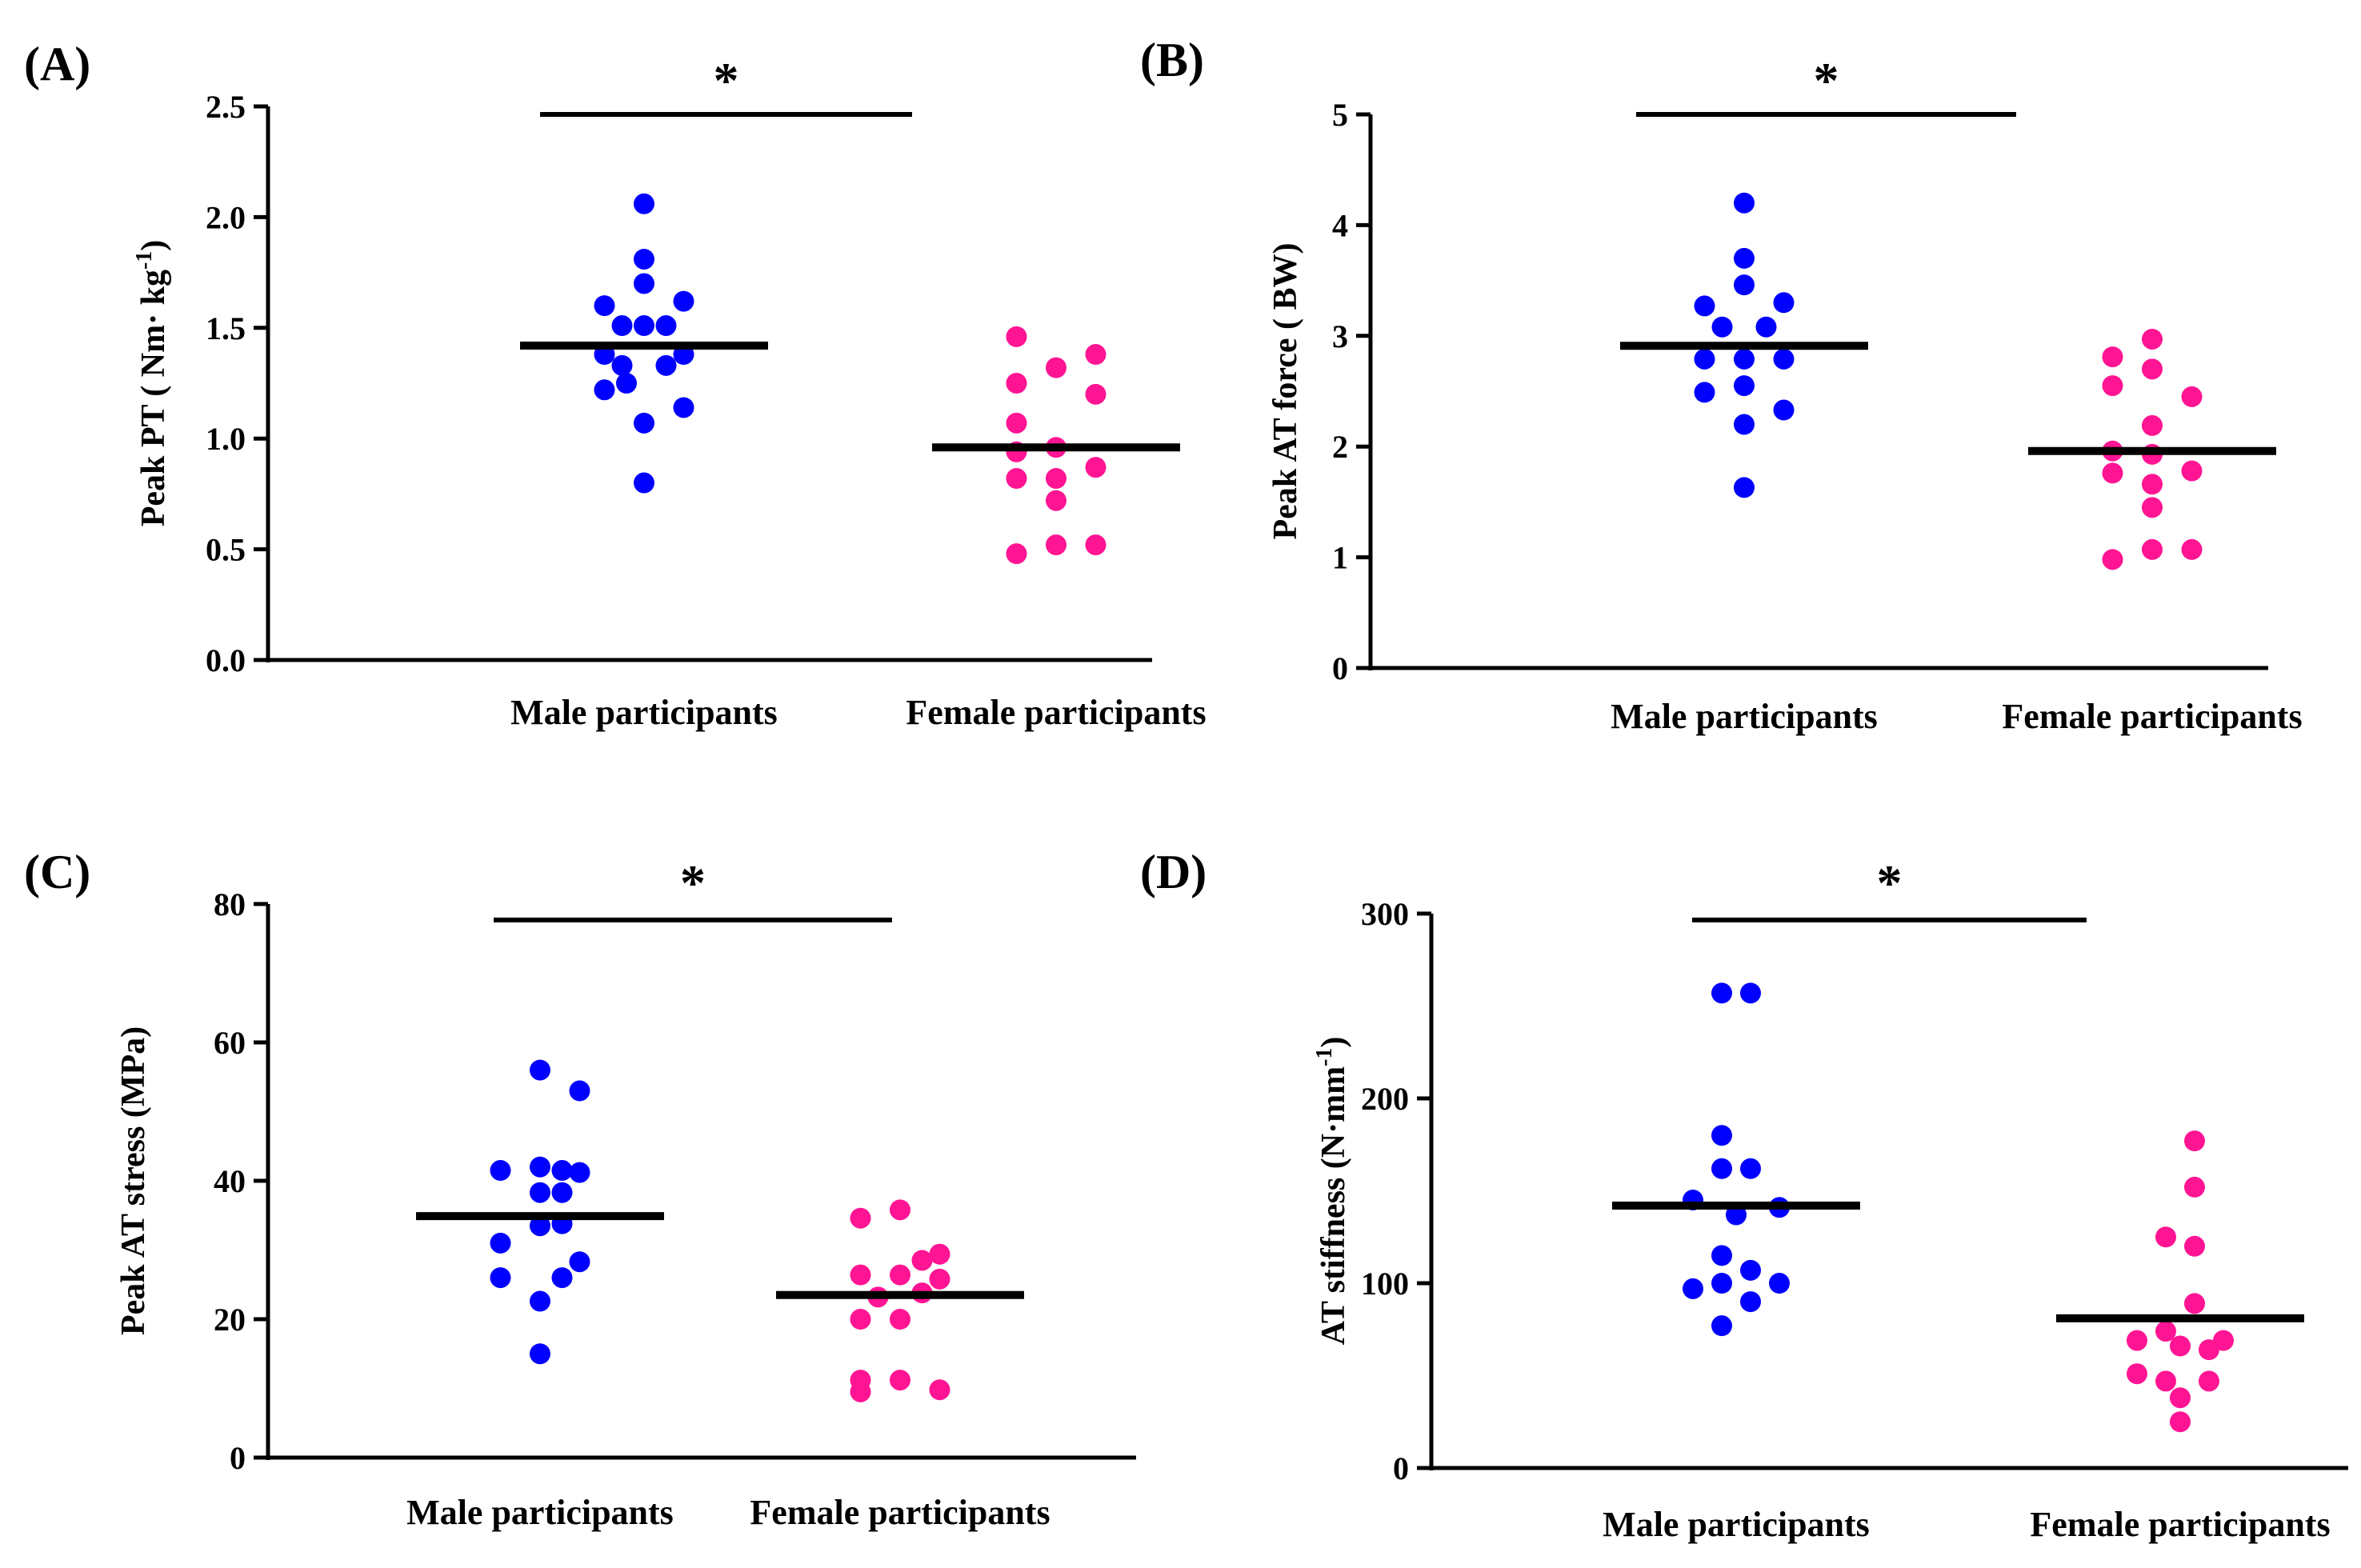  I want to click on y-tick-label: 60, so click(230, 1043).